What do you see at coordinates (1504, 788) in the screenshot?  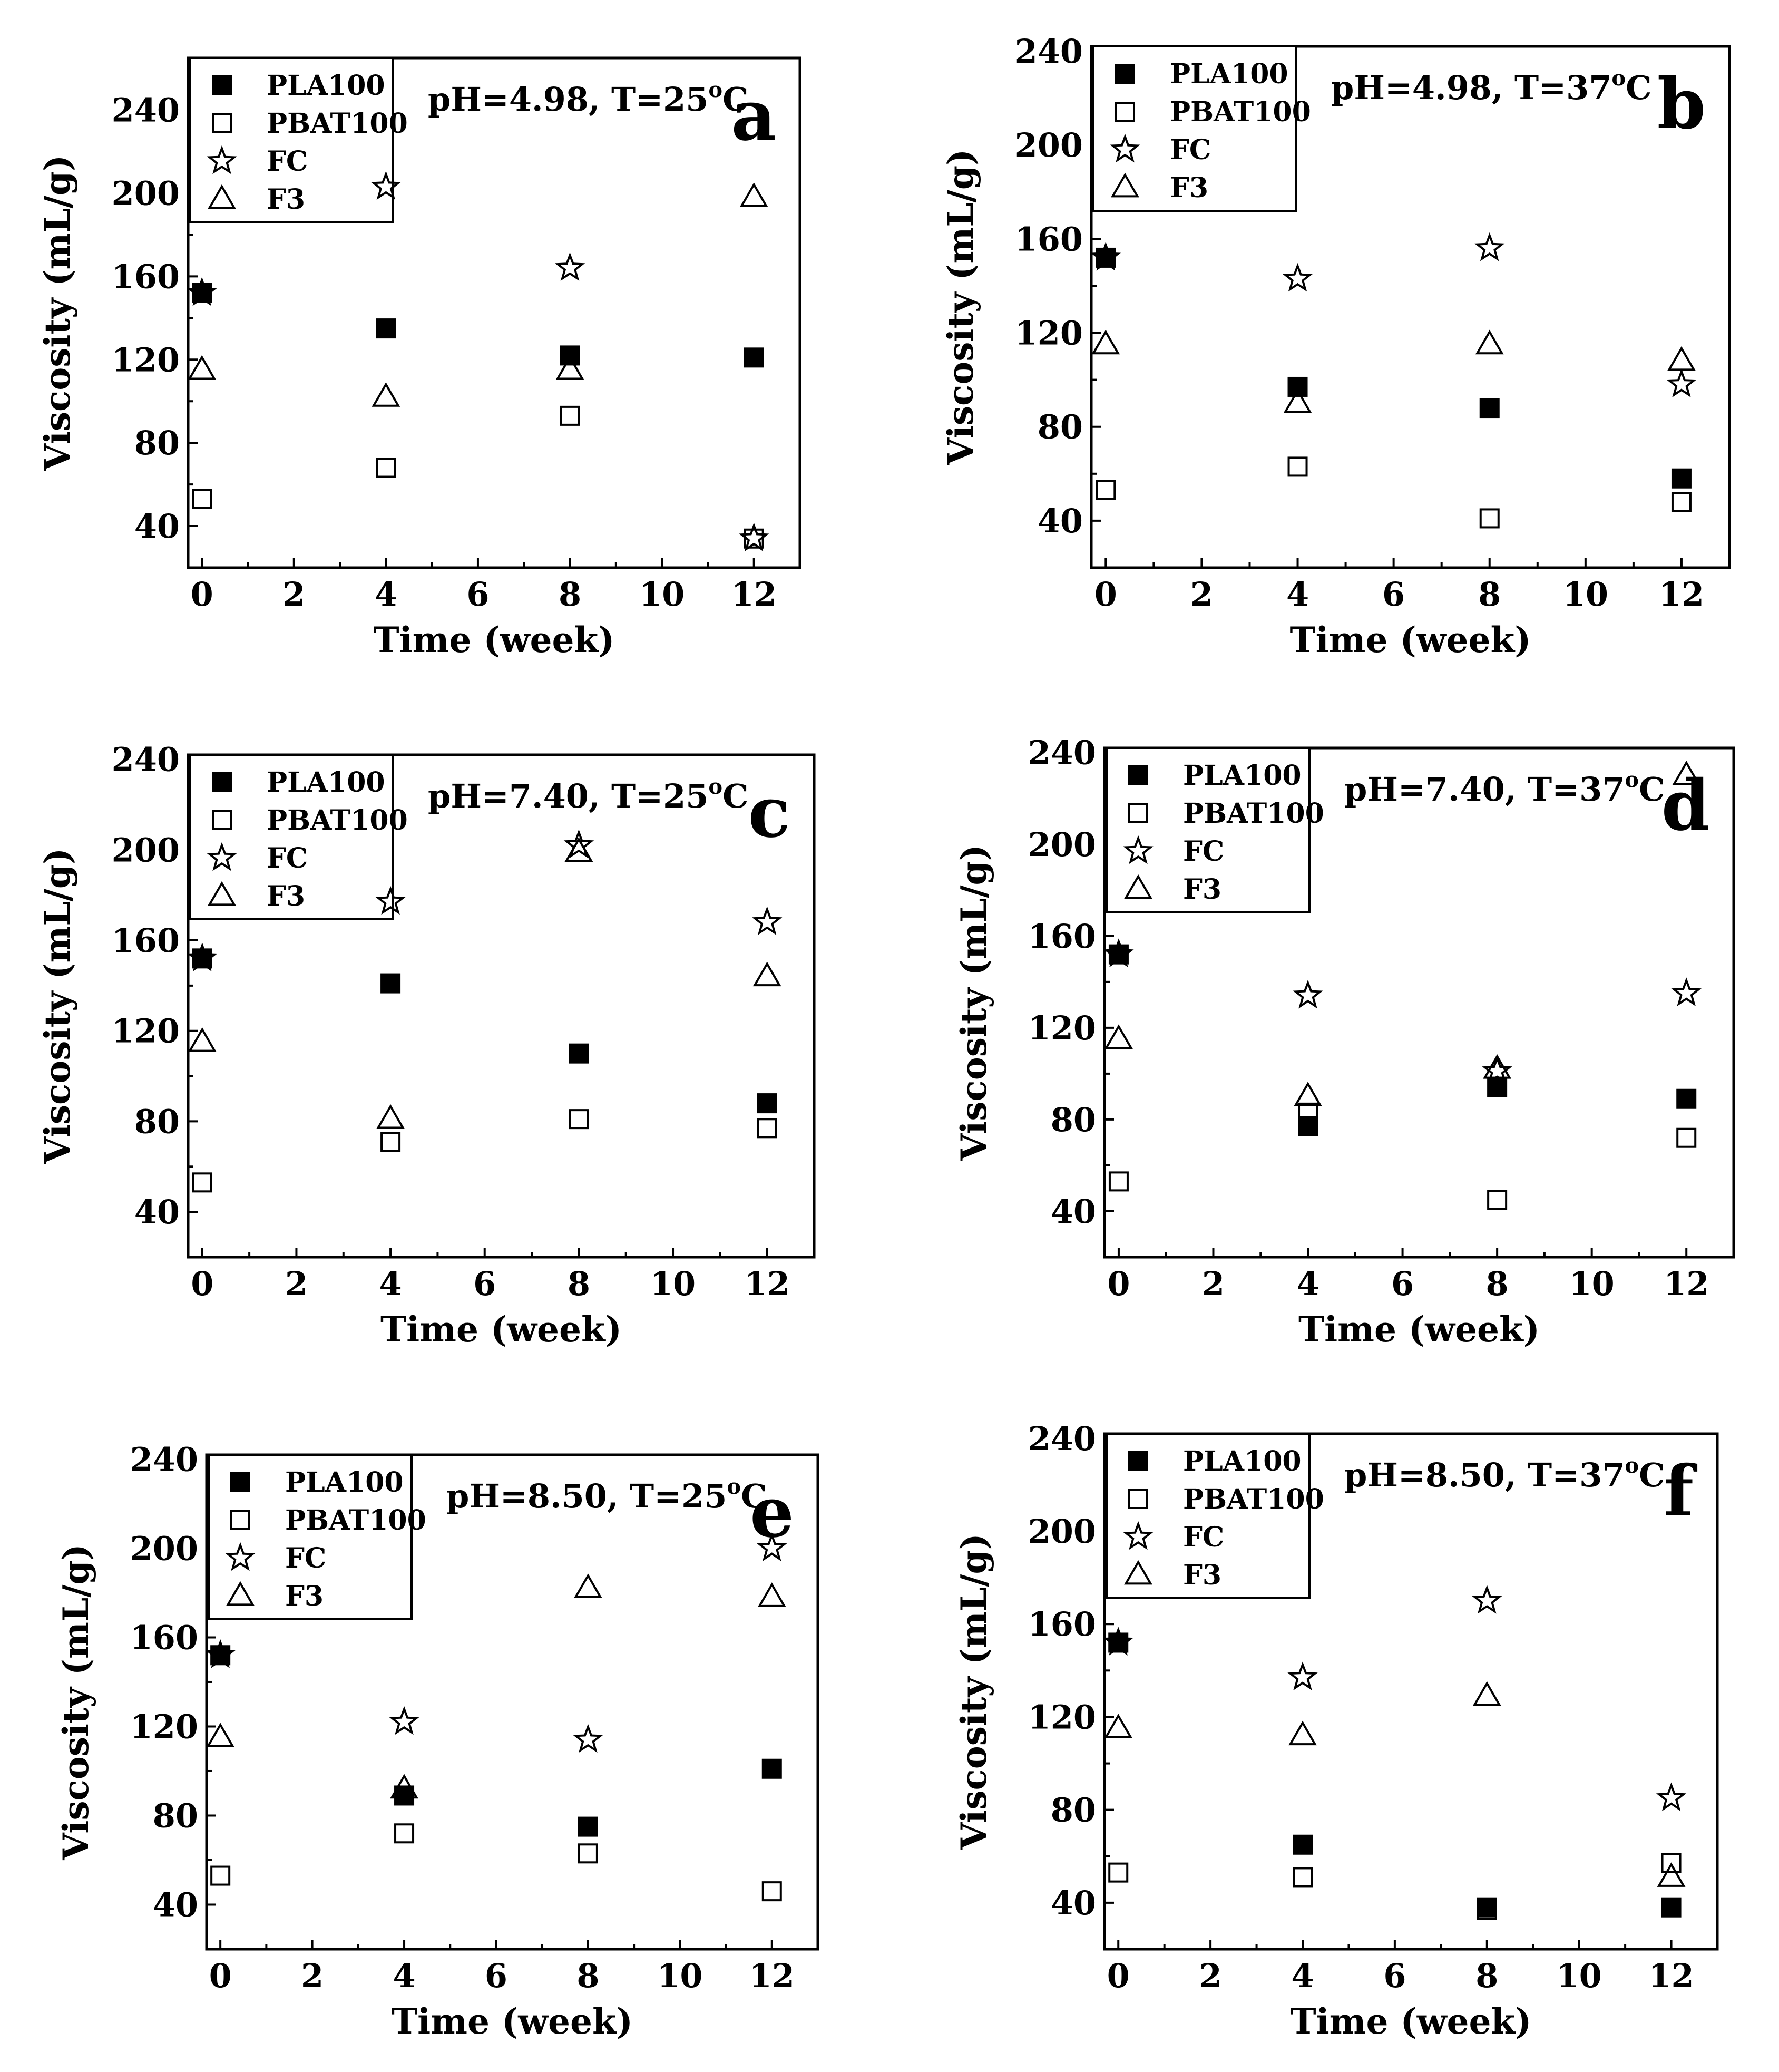 I see `condition-label: pH=7.40, T=37oC` at bounding box center [1504, 788].